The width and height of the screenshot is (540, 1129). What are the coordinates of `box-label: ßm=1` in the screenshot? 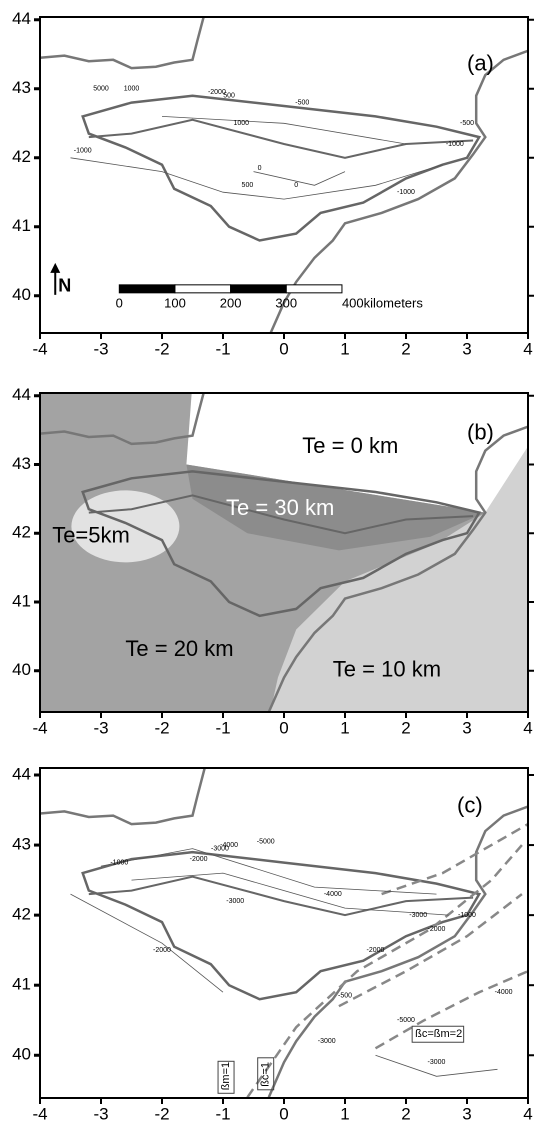 It's located at (226, 1076).